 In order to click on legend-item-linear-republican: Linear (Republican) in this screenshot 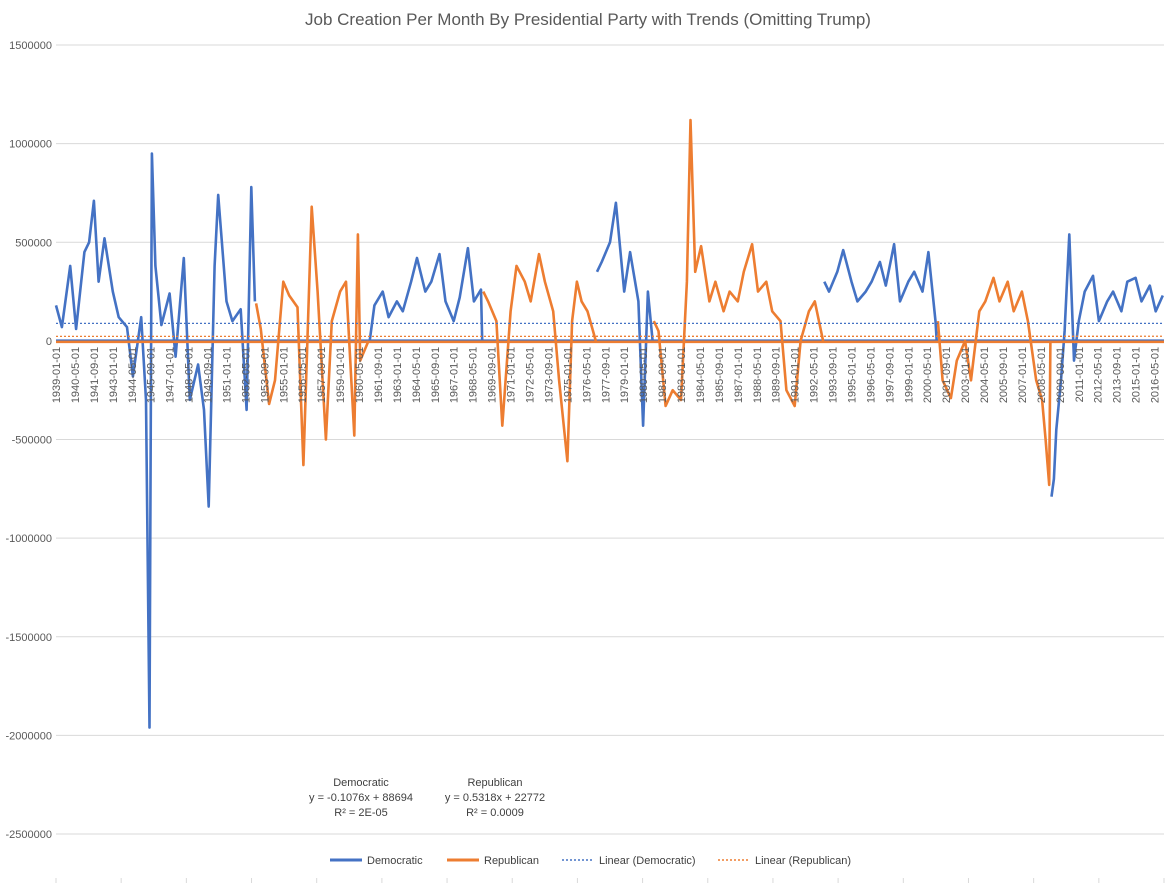, I will do `click(784, 861)`.